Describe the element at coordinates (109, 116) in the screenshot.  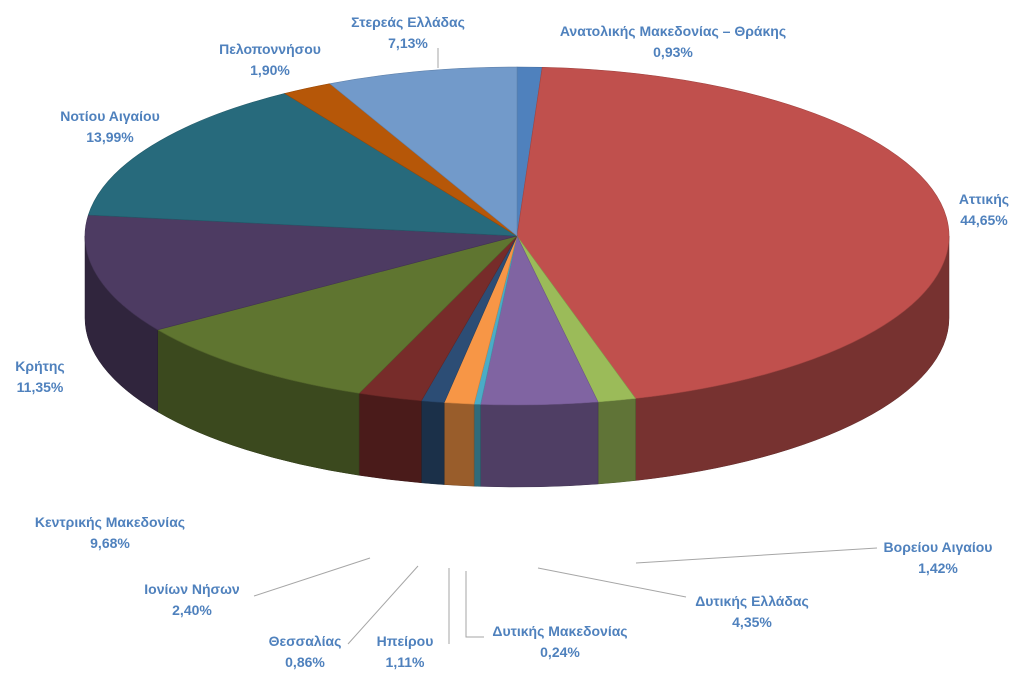
I see `slice-label-νοτίου-αιγαίου: Νοτίου Αιγαίου` at that location.